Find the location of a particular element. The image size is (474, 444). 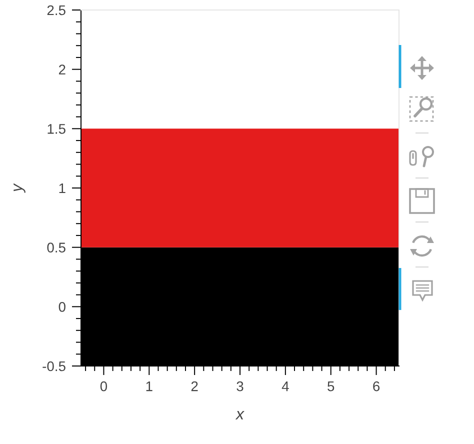

y-axis-title: y is located at coordinates (20, 188).